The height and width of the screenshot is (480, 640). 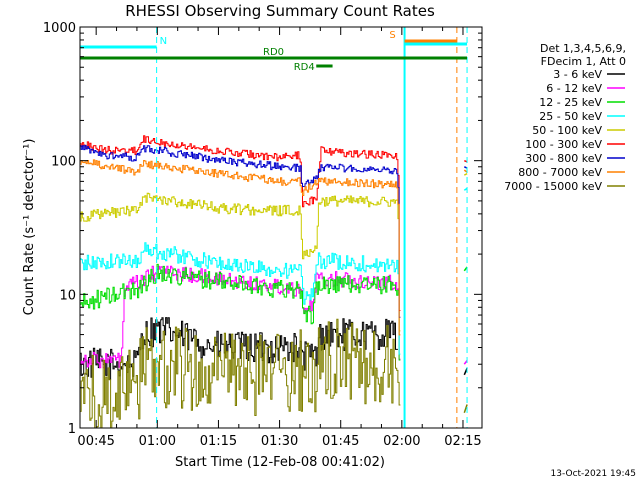 I want to click on x-tick-label-4: 01:45, so click(x=340, y=441).